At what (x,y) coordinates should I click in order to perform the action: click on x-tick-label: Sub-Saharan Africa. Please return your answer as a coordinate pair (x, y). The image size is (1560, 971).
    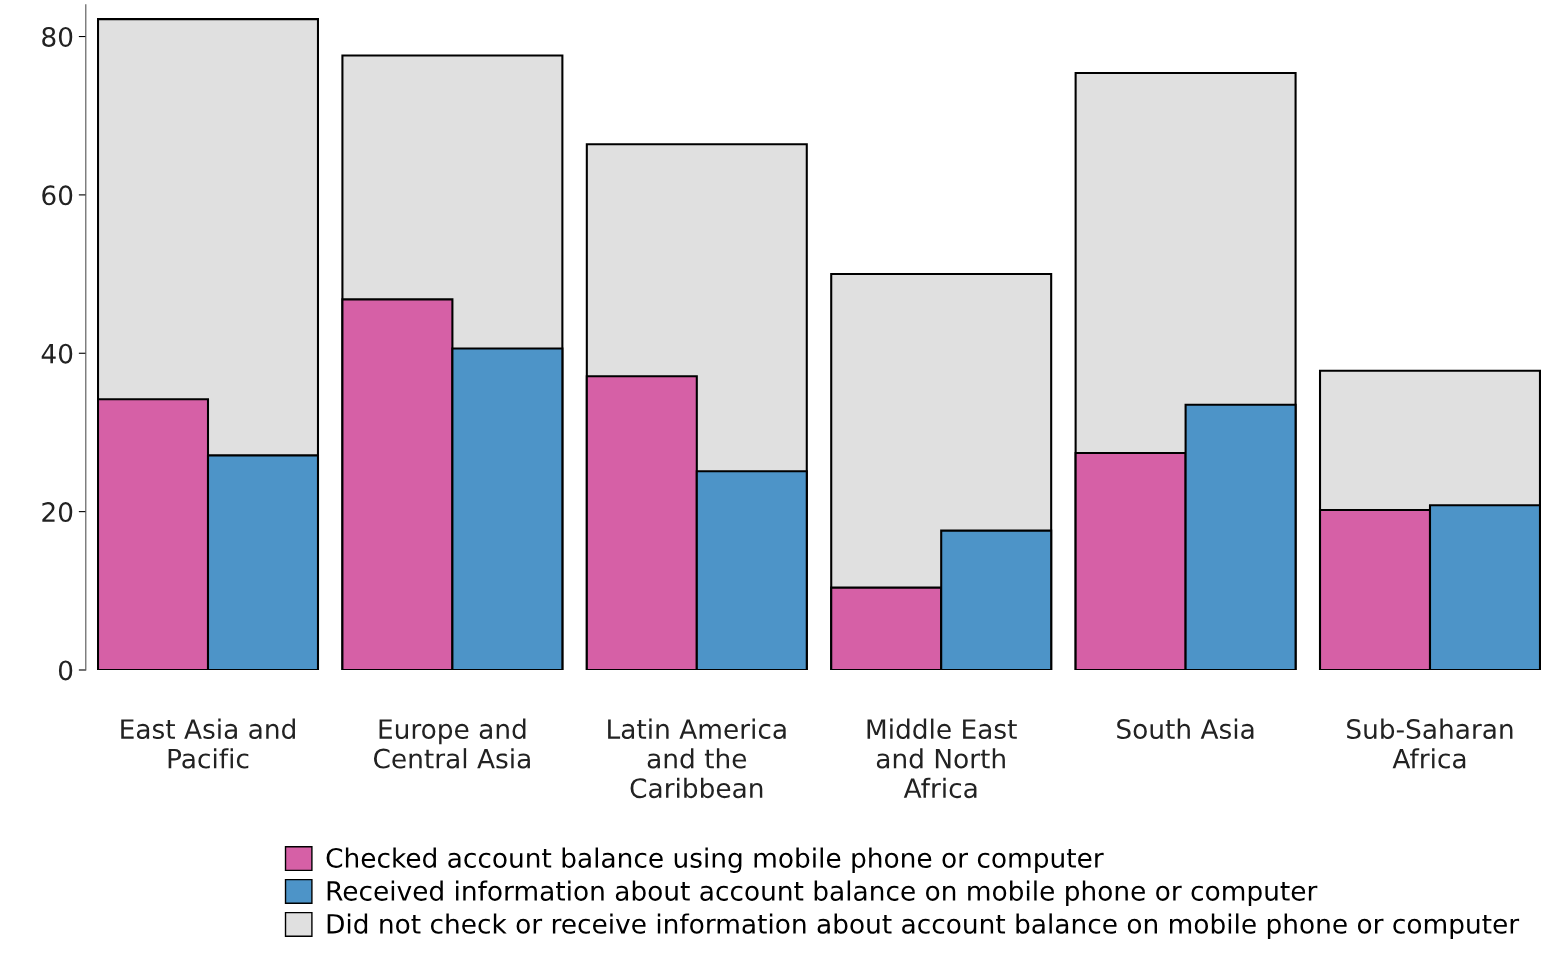
    Looking at the image, I should click on (1430, 743).